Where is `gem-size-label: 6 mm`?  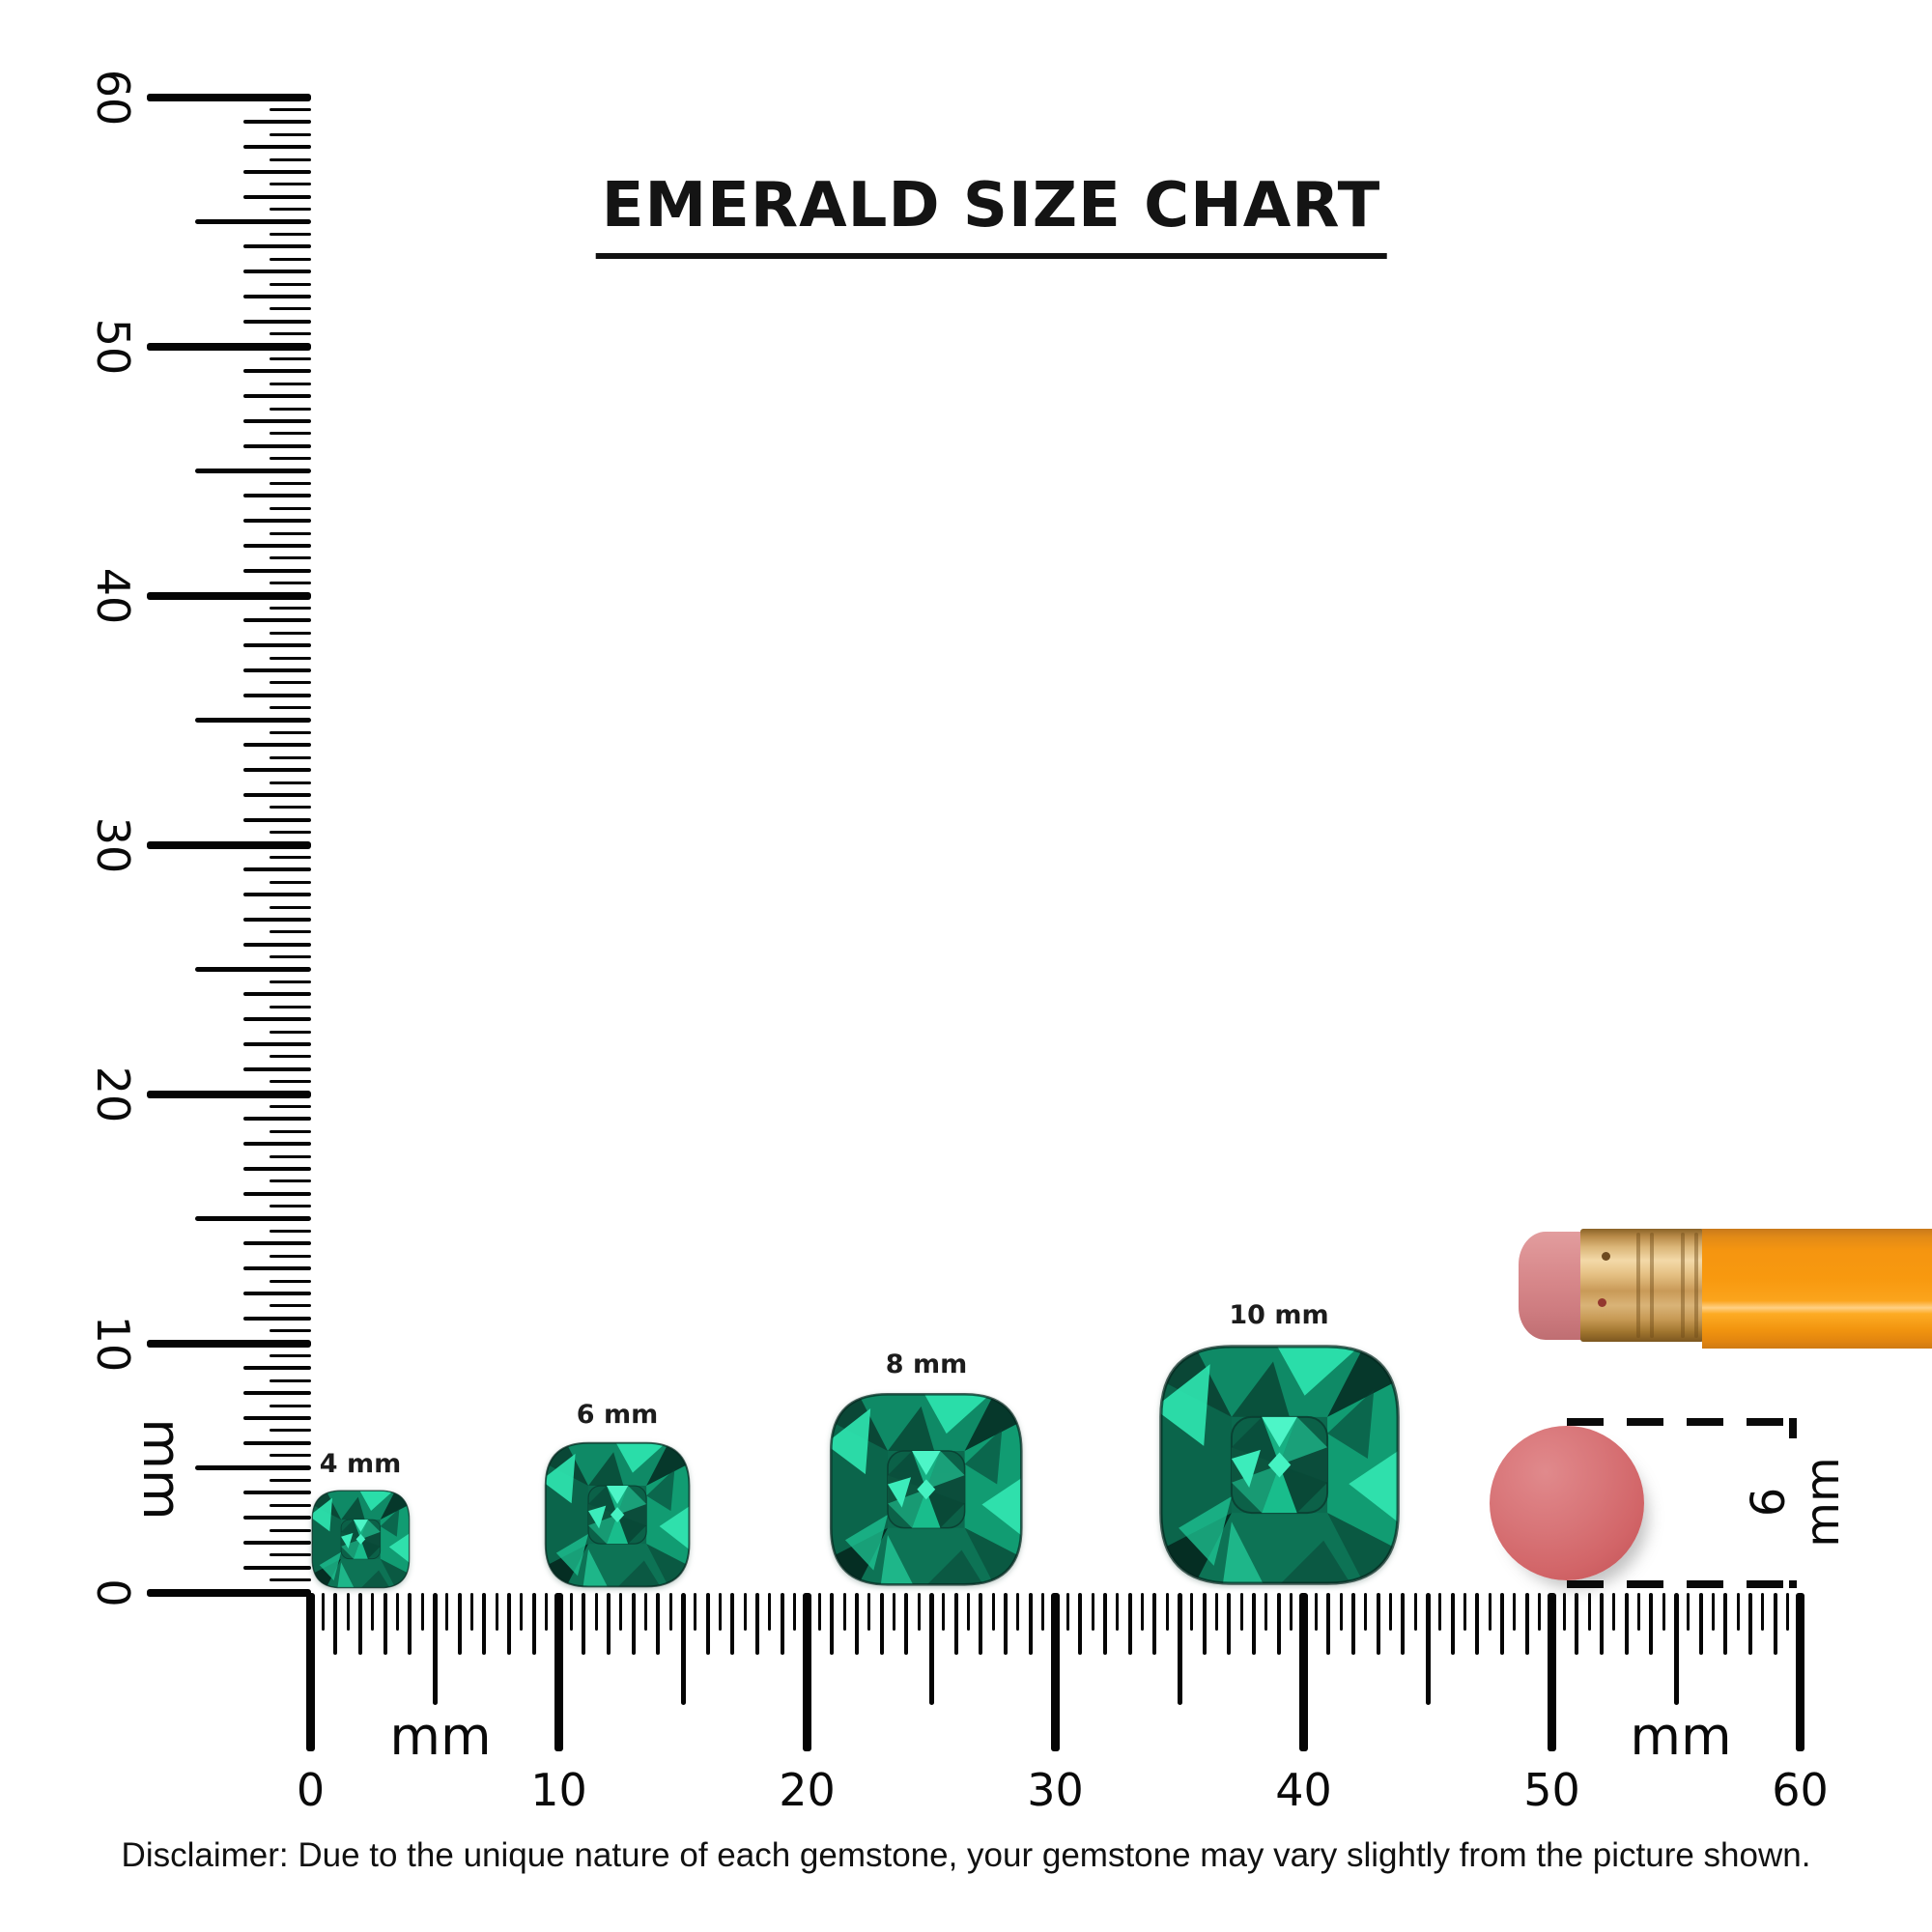 gem-size-label: 6 mm is located at coordinates (617, 1414).